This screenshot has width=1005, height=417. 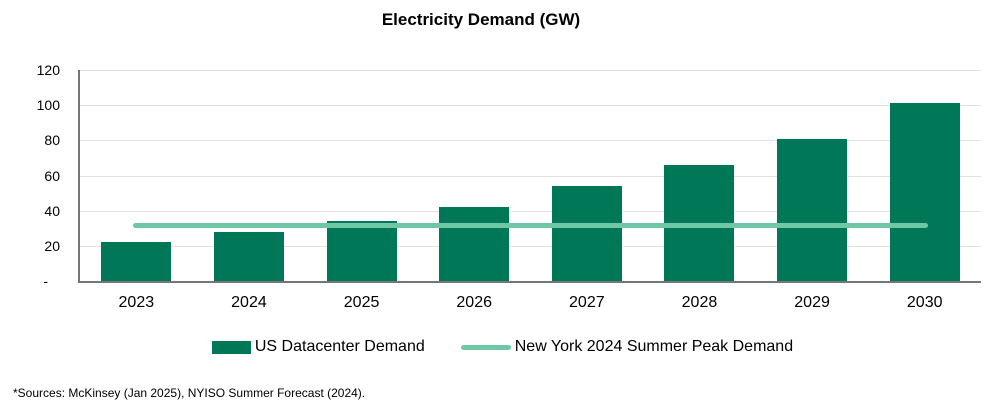 I want to click on bar-2025, so click(x=361, y=251).